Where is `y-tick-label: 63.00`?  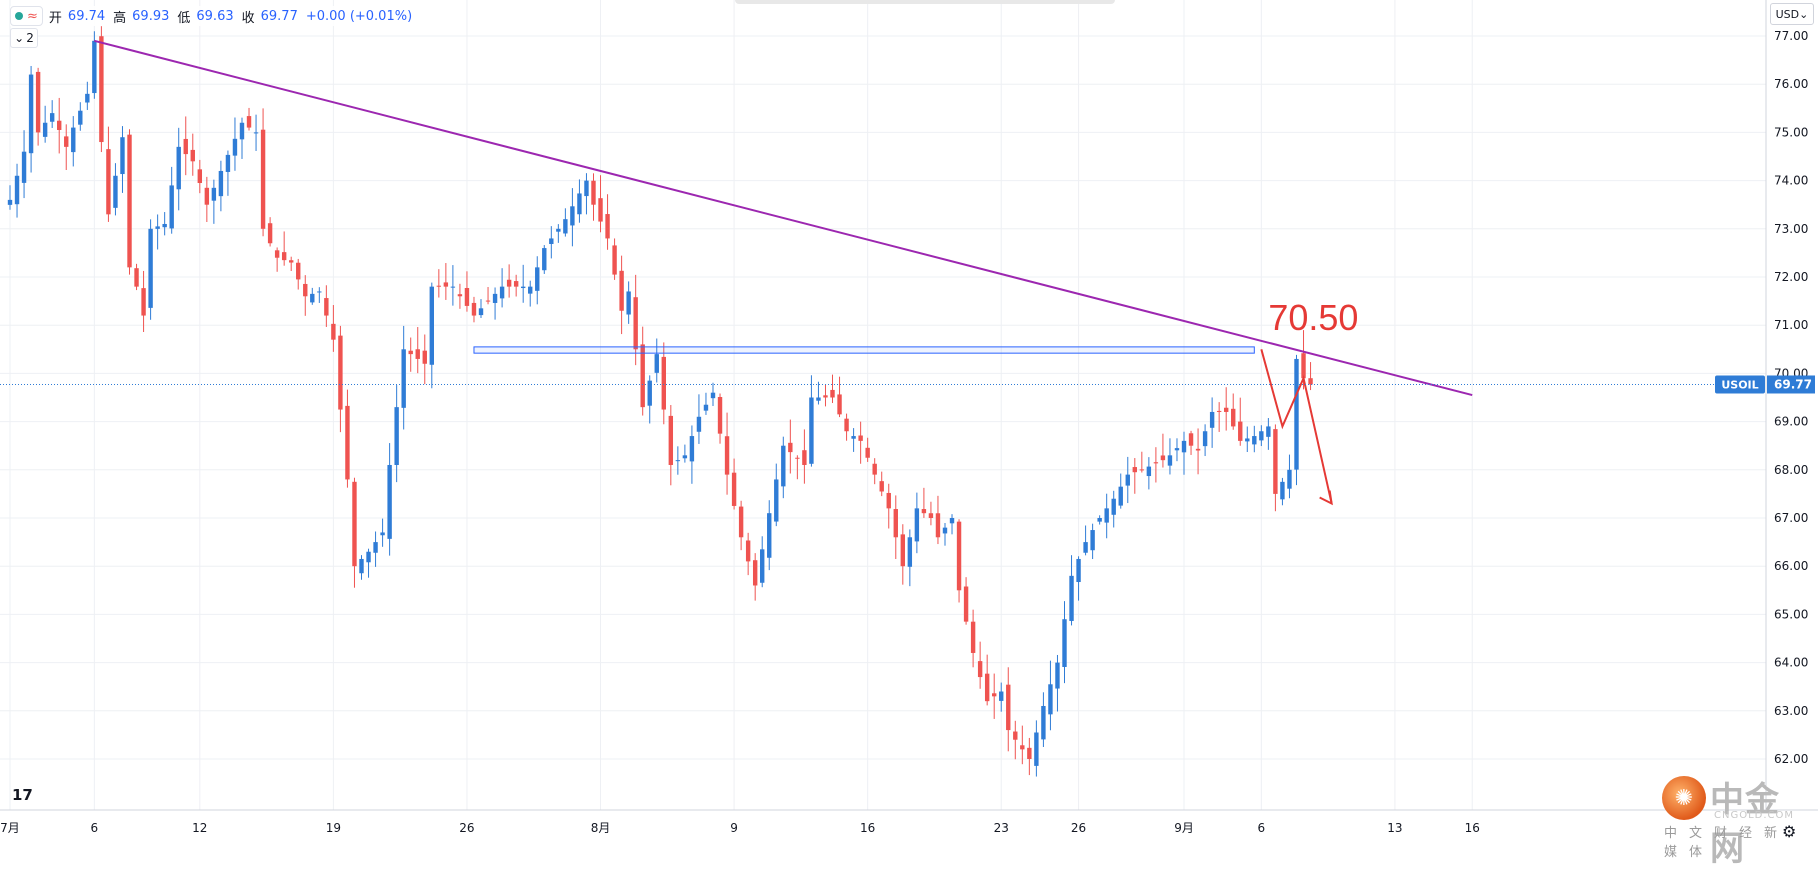
y-tick-label: 63.00 is located at coordinates (1791, 711).